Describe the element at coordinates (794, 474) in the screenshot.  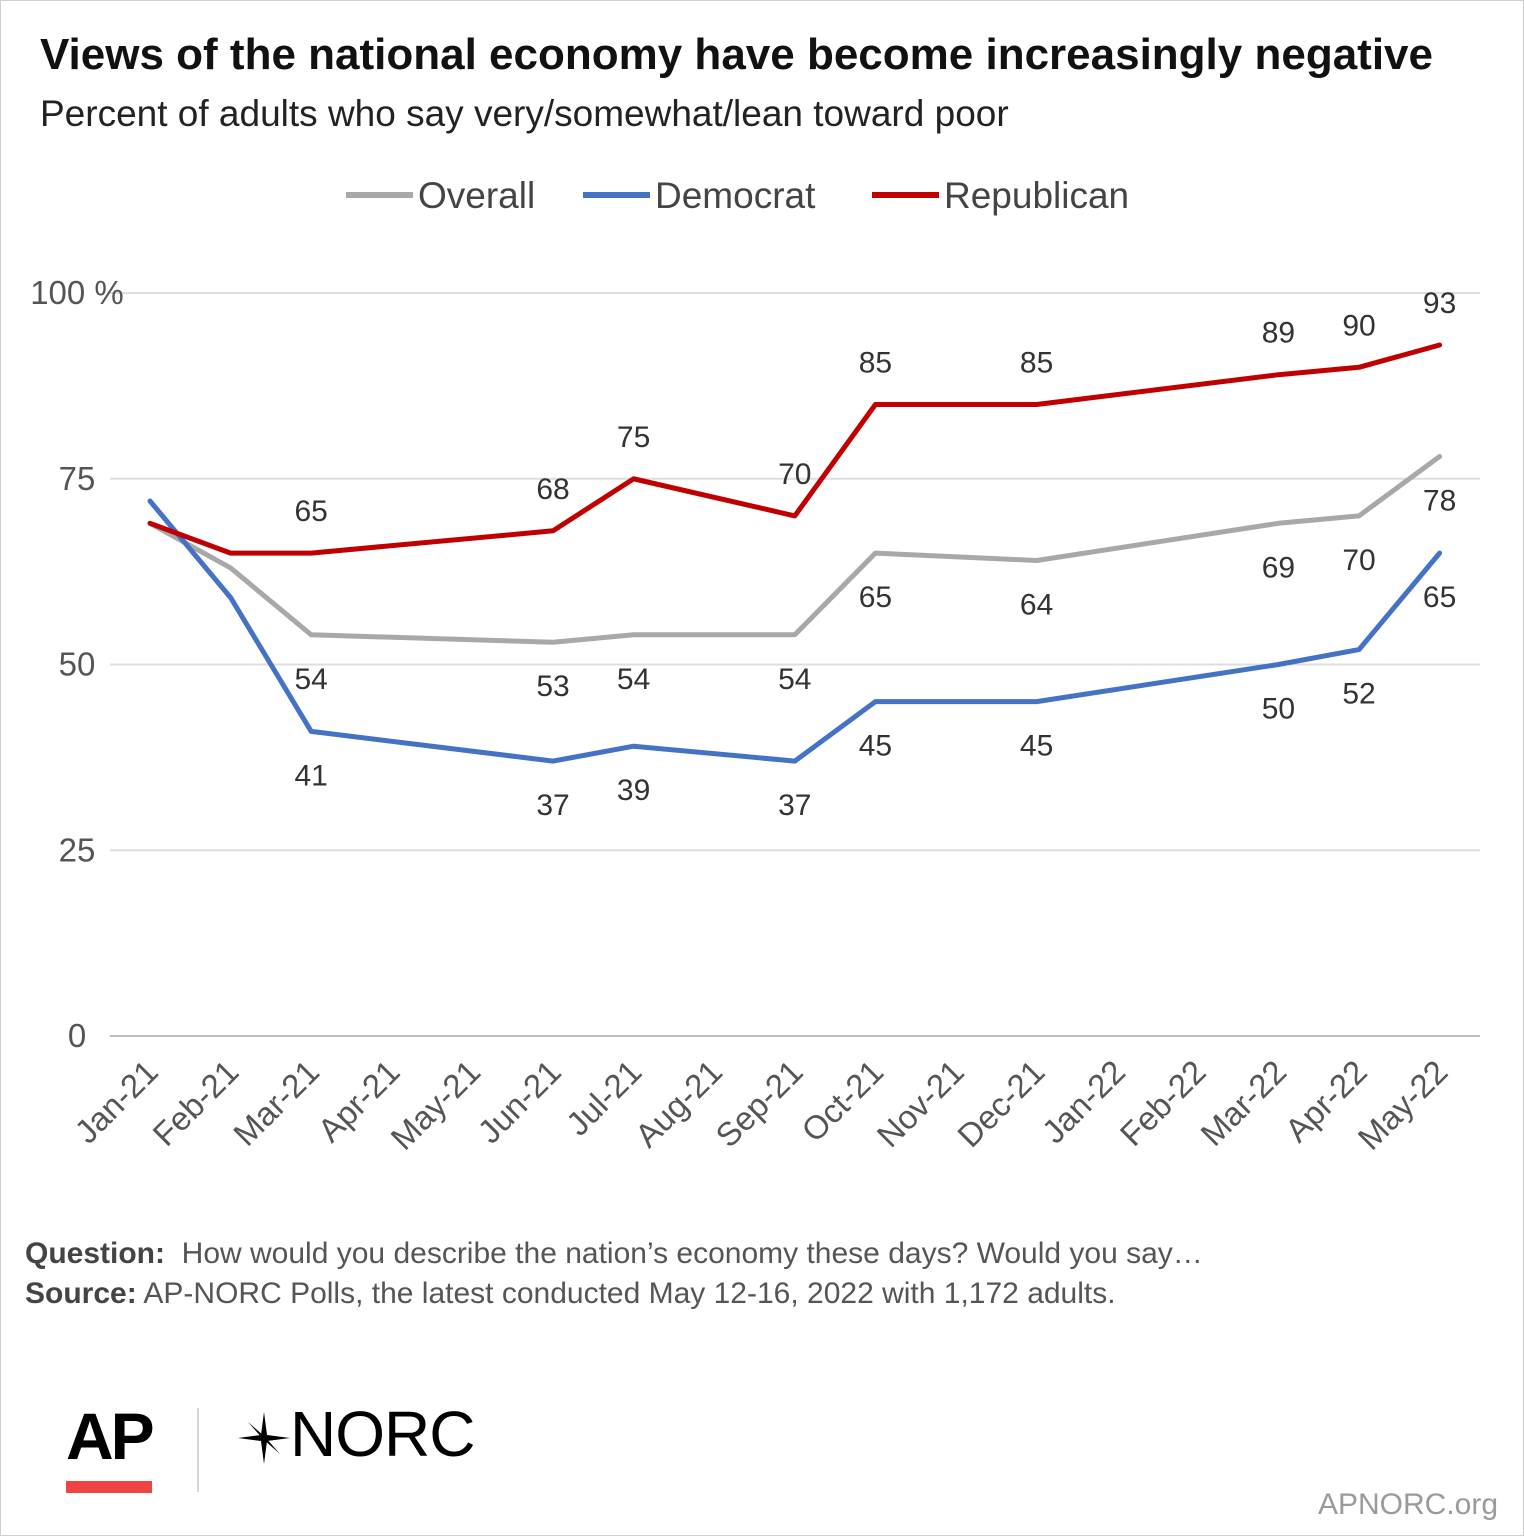
I see `data-label-republican: 70` at that location.